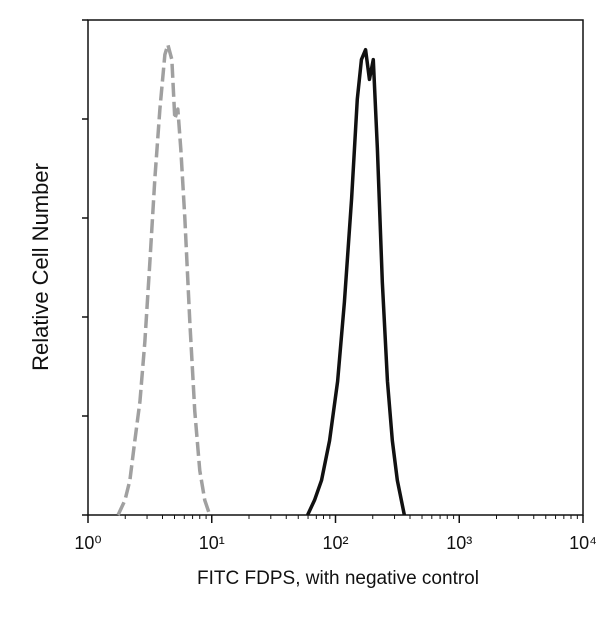 The image size is (600, 640). I want to click on x-tick-label: 10¹, so click(212, 543).